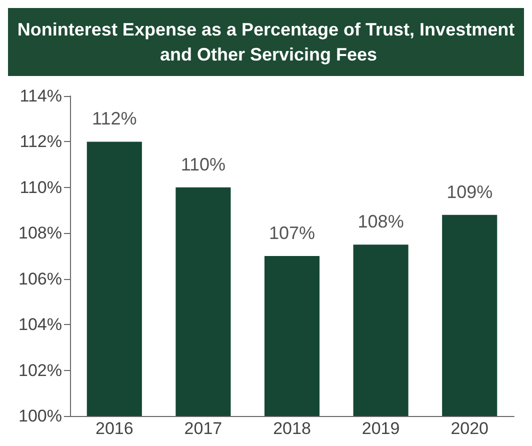 This screenshot has width=532, height=446. Describe the element at coordinates (114, 428) in the screenshot. I see `x-tick-label: 2016` at that location.